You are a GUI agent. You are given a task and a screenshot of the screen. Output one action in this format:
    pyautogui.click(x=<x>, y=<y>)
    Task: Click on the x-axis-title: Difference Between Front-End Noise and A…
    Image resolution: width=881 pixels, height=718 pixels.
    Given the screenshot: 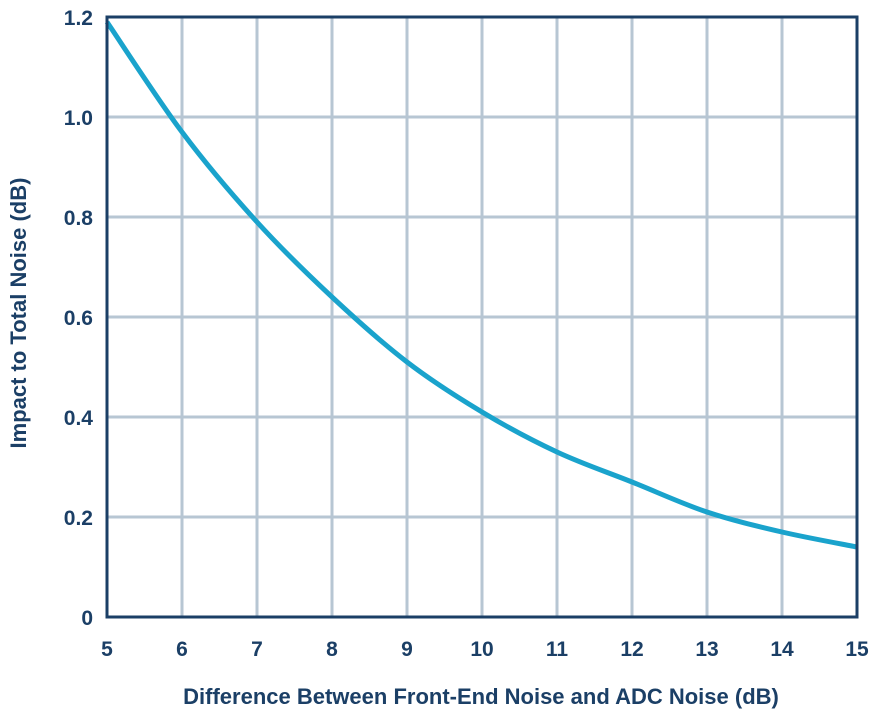 What is the action you would take?
    pyautogui.click(x=481, y=696)
    